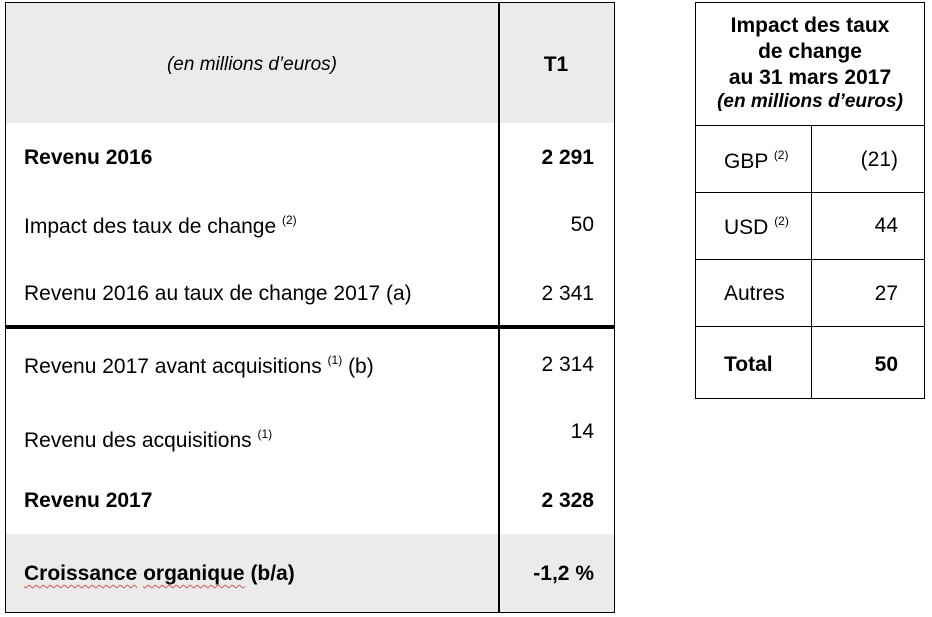 This screenshot has width=932, height=617. I want to click on fx-subtitle: (en millions d’euros), so click(810, 101).